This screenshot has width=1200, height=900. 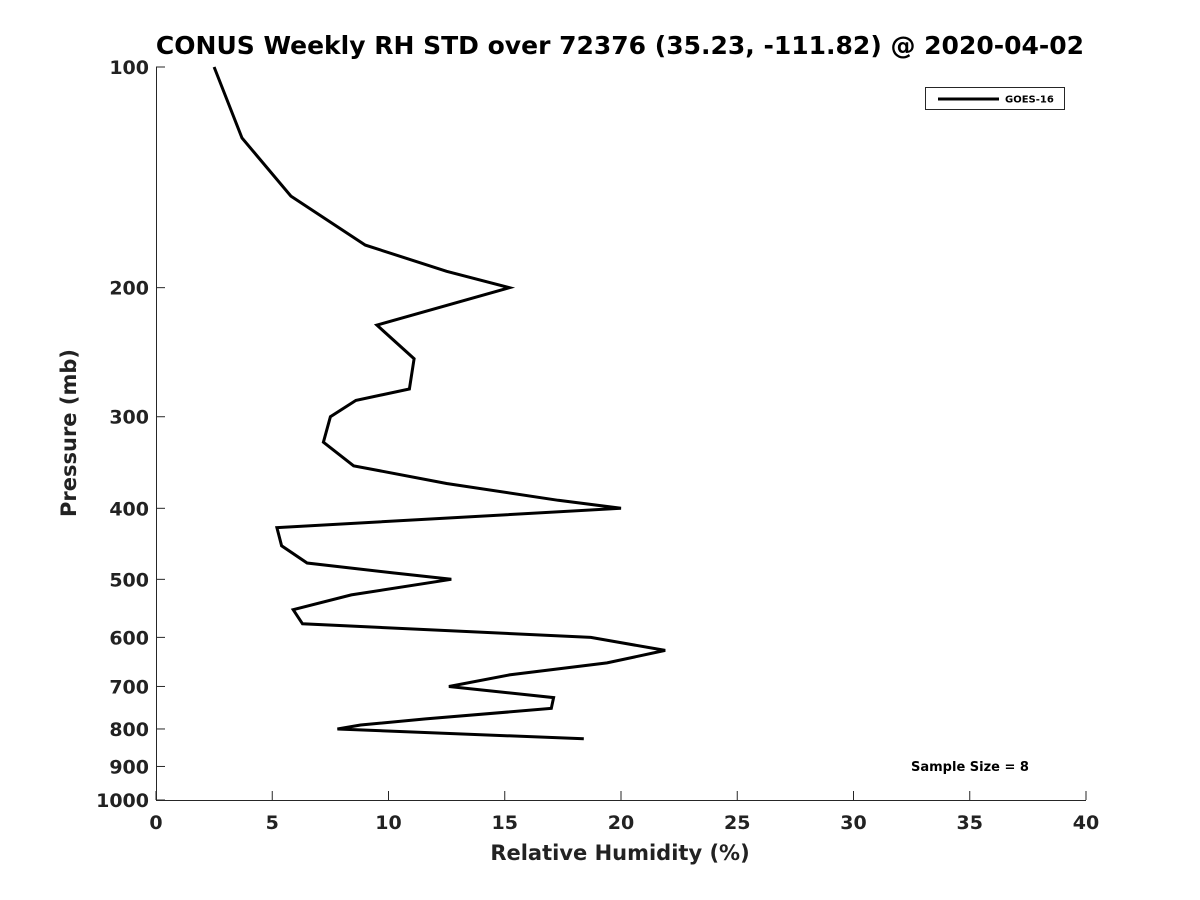 I want to click on x-axis-label: Relative Humidity (%), so click(x=619, y=853).